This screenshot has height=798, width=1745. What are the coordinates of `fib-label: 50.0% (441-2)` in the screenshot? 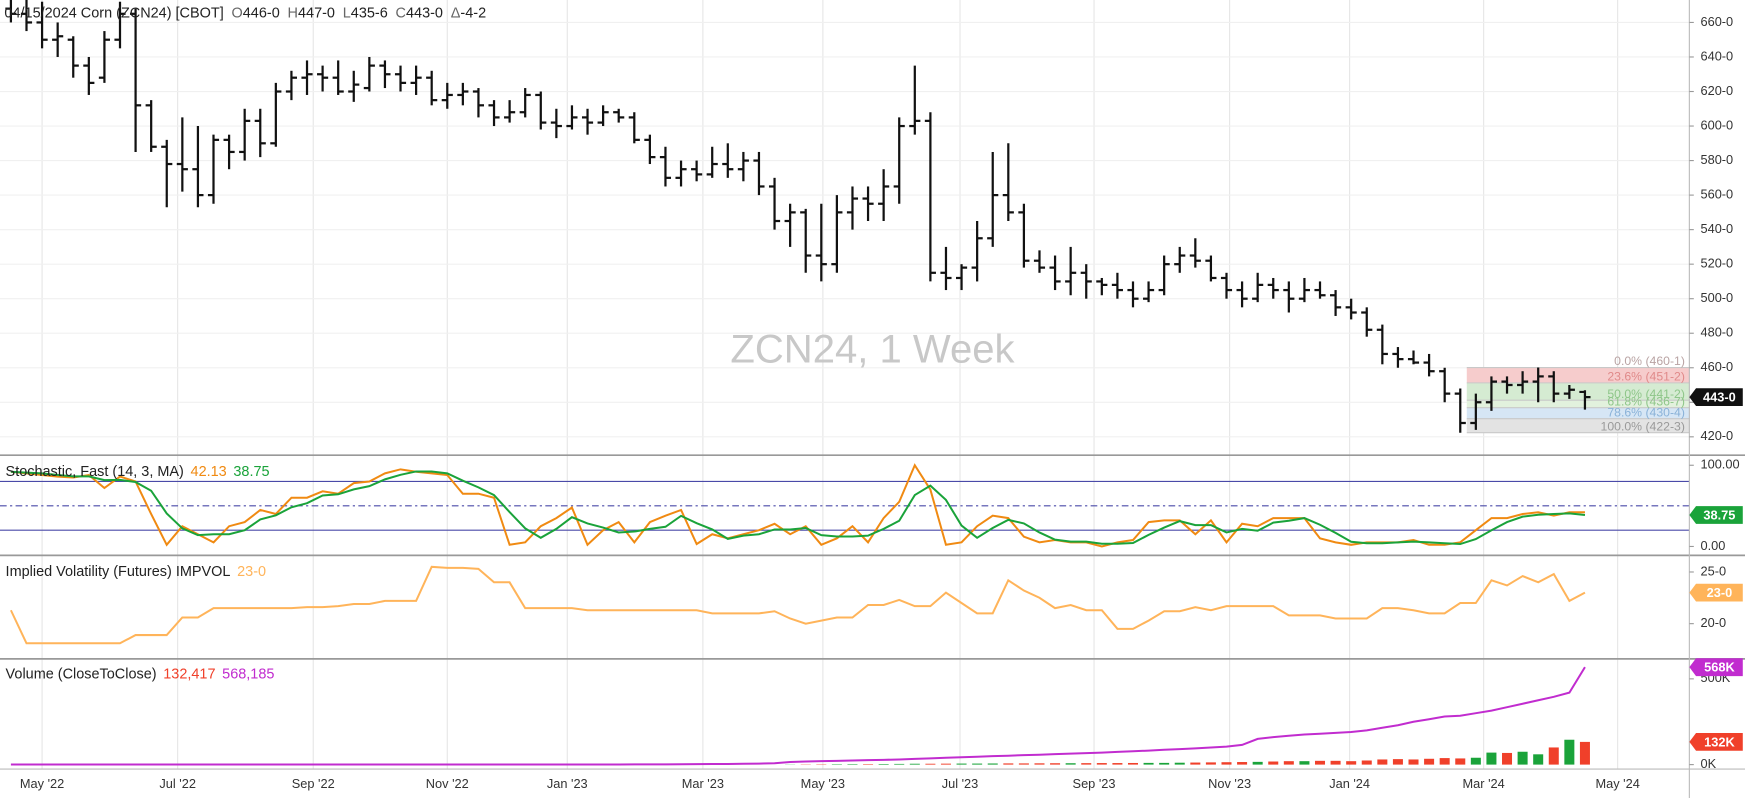 It's located at (1646, 394).